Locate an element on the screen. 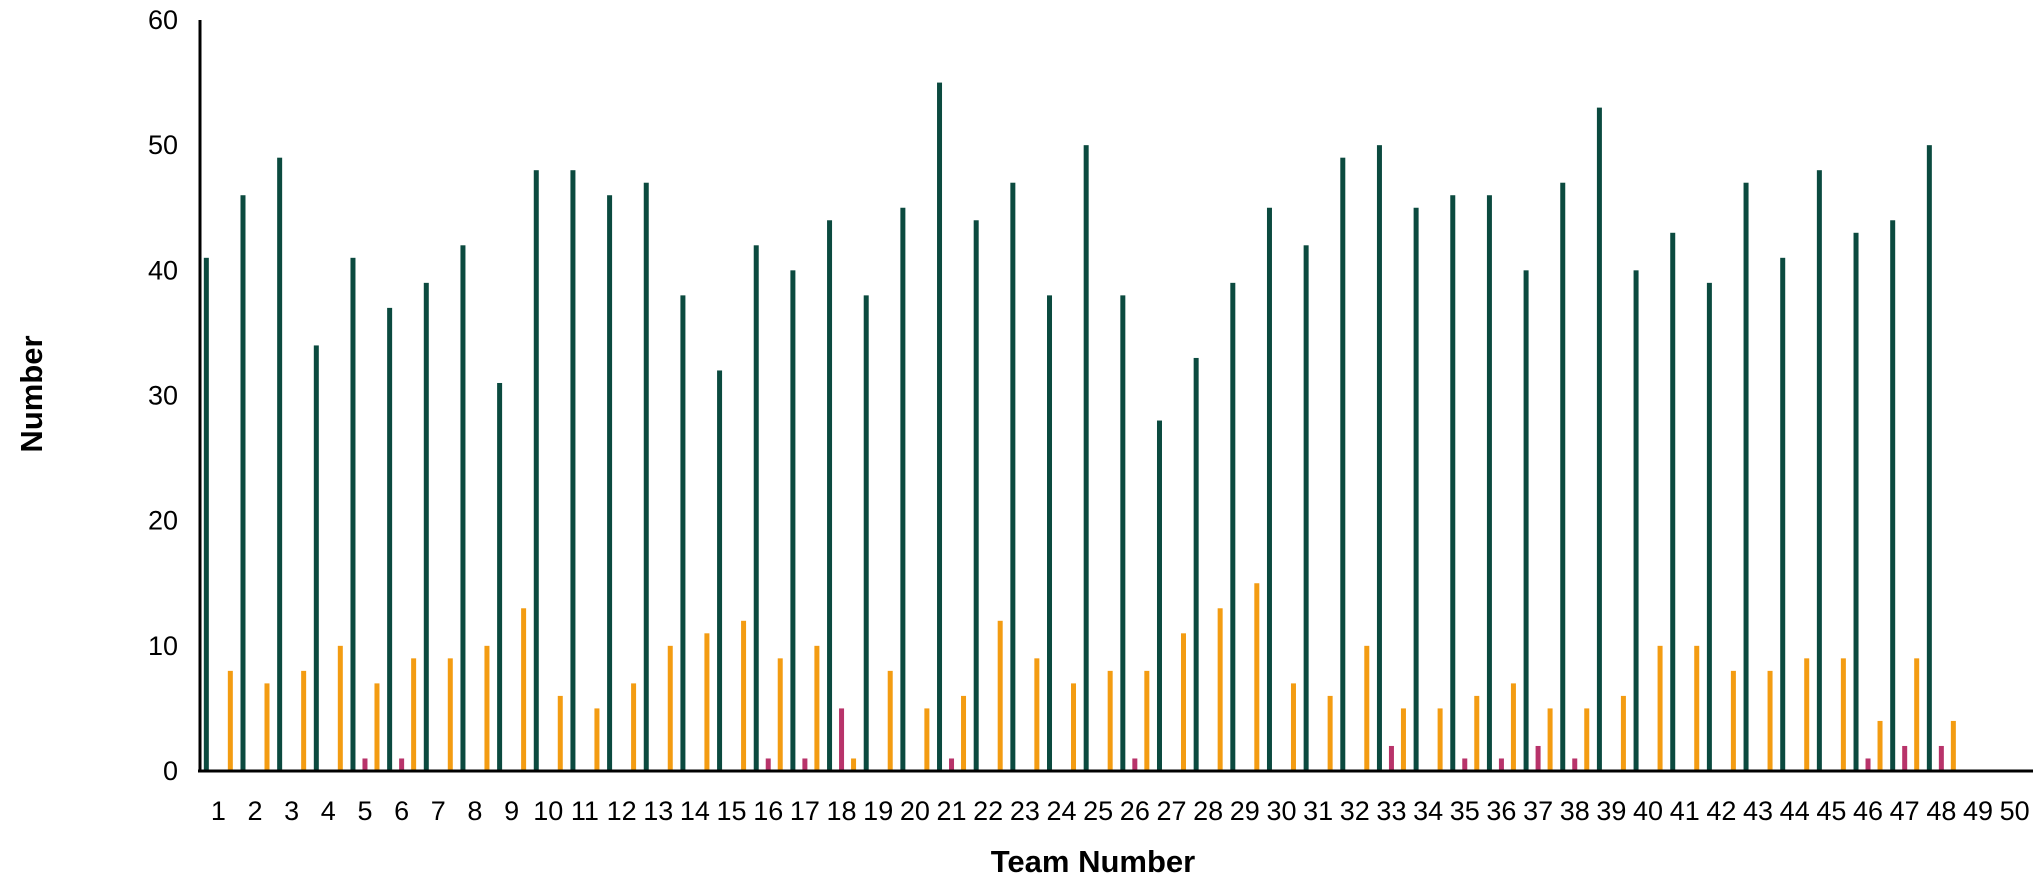  y-tick-labels: 0 10 20 30 40 50 60 is located at coordinates (163, 395).